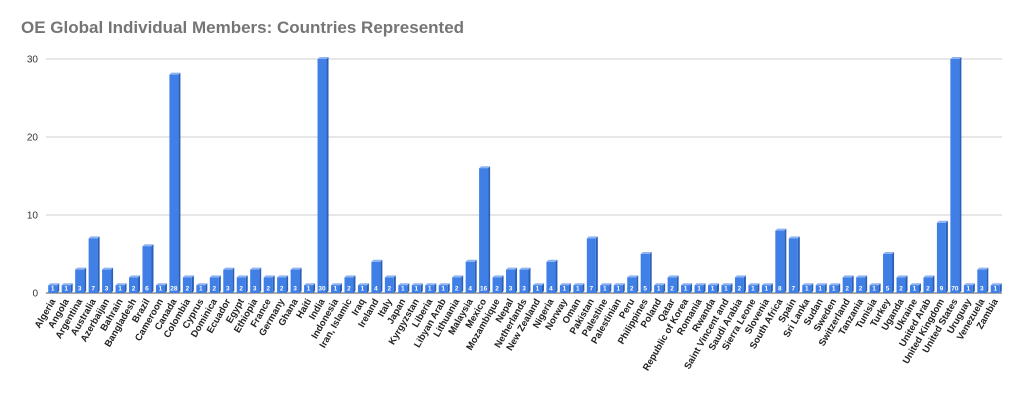 This screenshot has height=405, width=1024. Describe the element at coordinates (94, 264) in the screenshot. I see `bar-group: 7` at that location.